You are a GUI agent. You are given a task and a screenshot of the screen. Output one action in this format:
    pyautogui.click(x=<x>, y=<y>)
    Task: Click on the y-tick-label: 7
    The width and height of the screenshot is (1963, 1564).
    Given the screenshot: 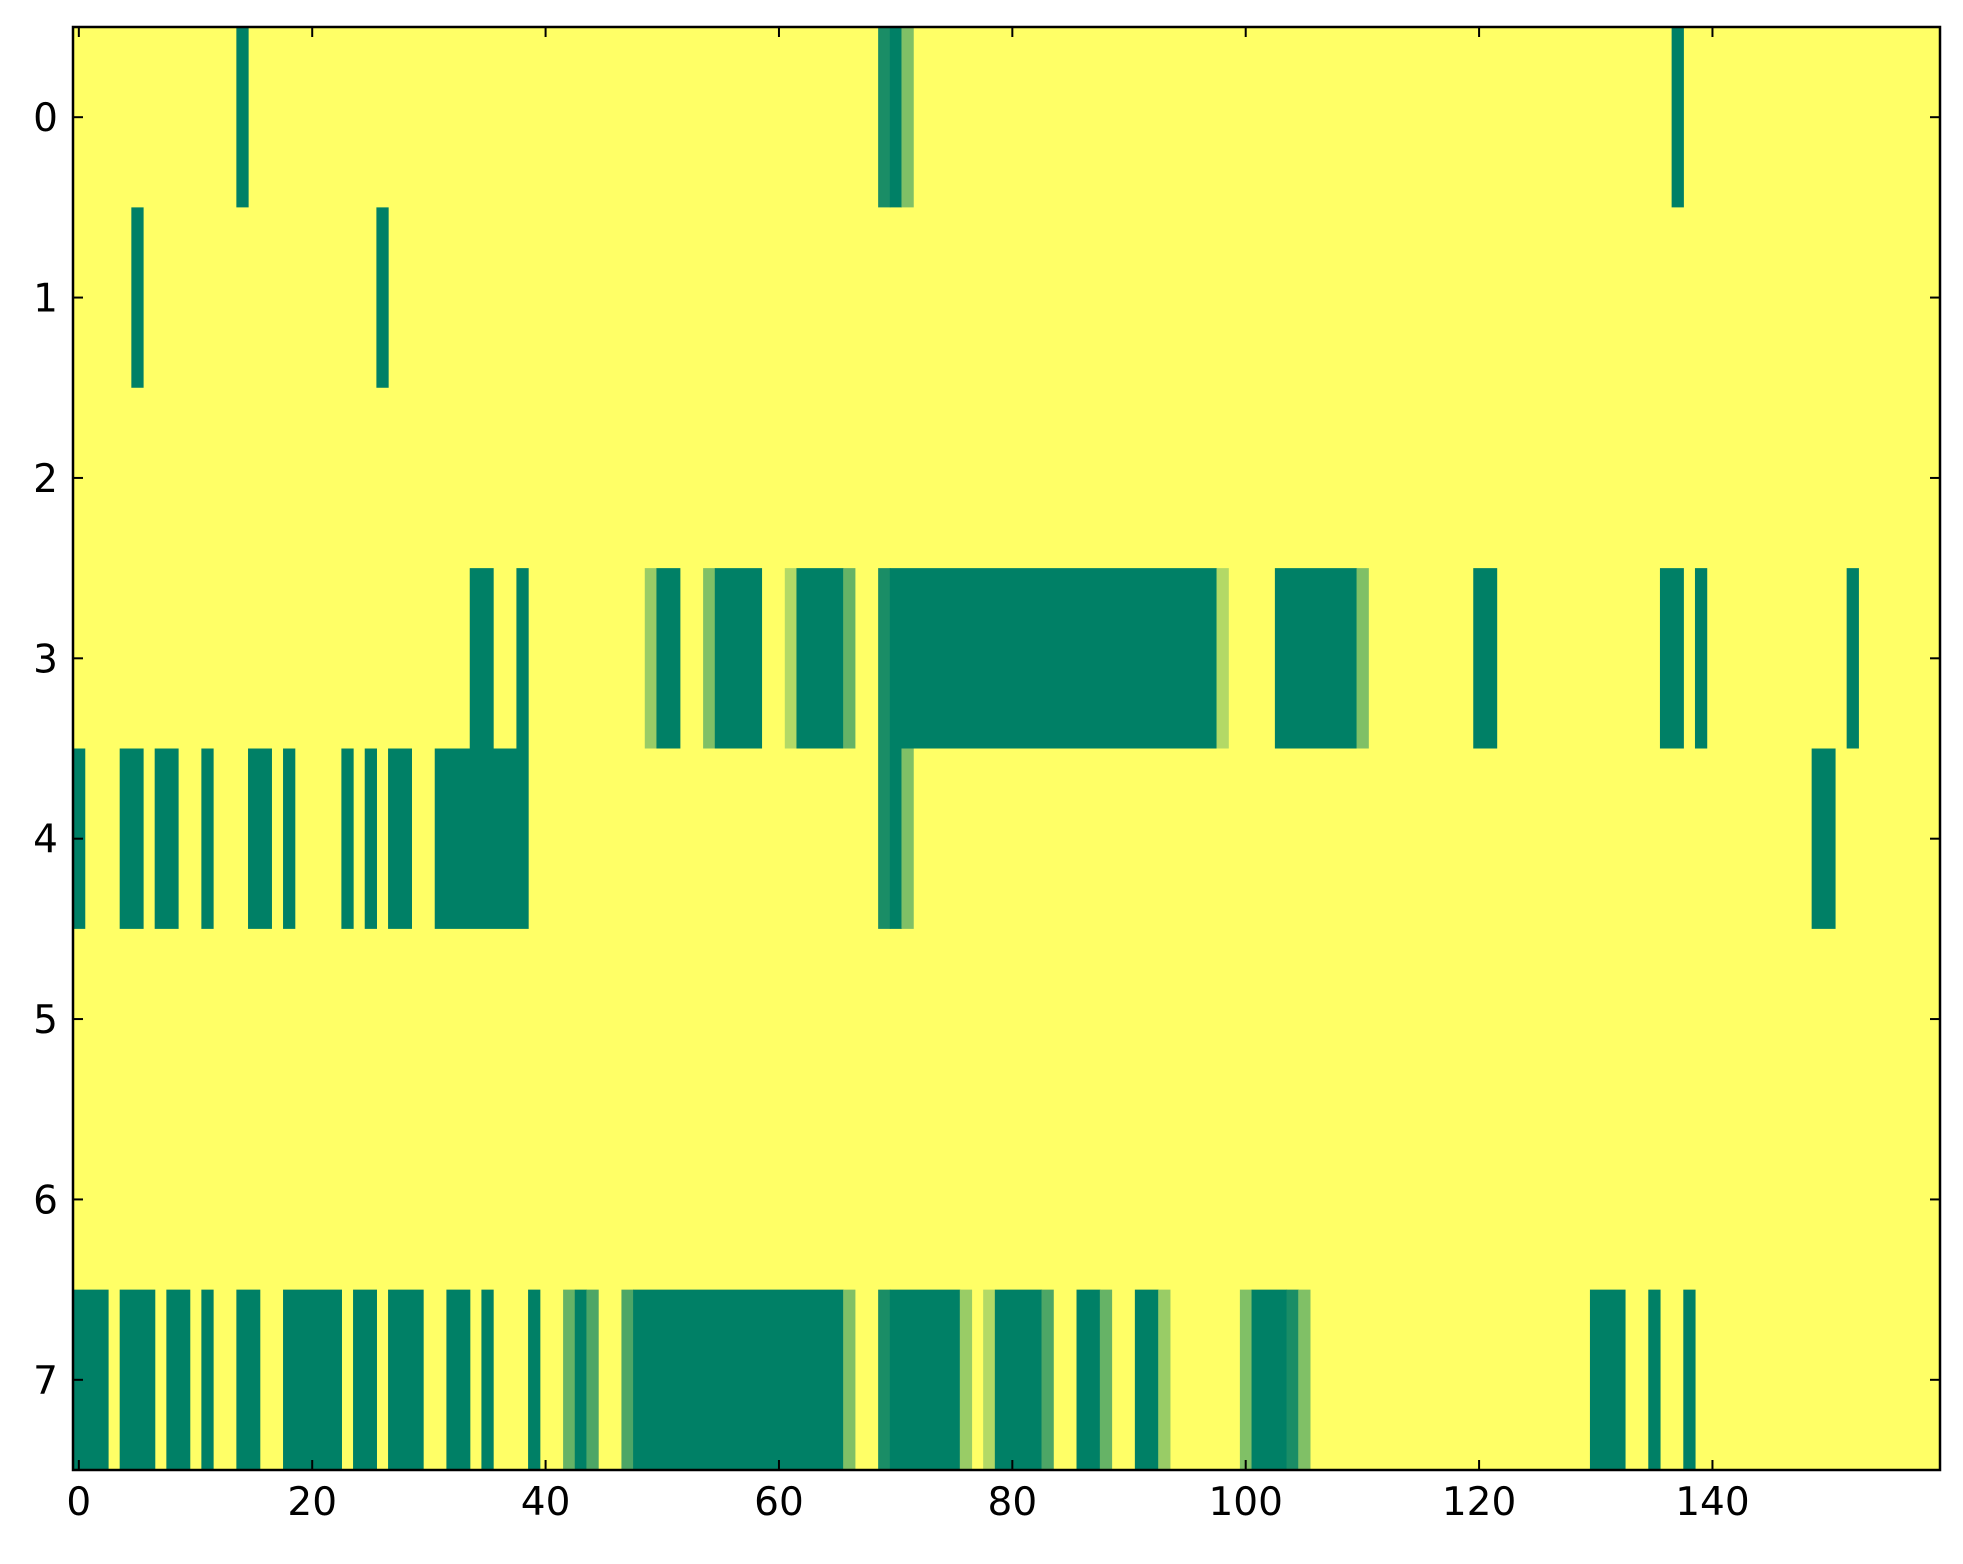 What is the action you would take?
    pyautogui.click(x=45, y=1381)
    